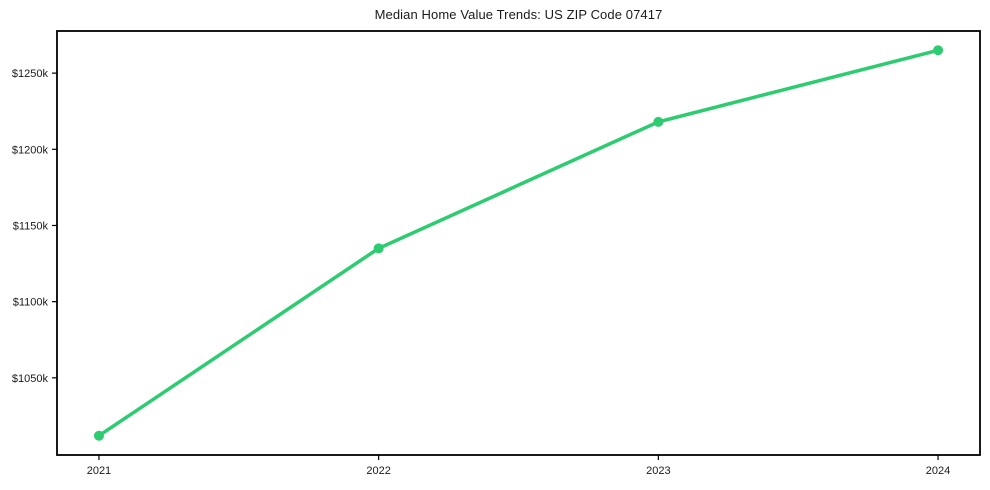  Describe the element at coordinates (378, 471) in the screenshot. I see `x-tick-label-2022: 2022` at that location.